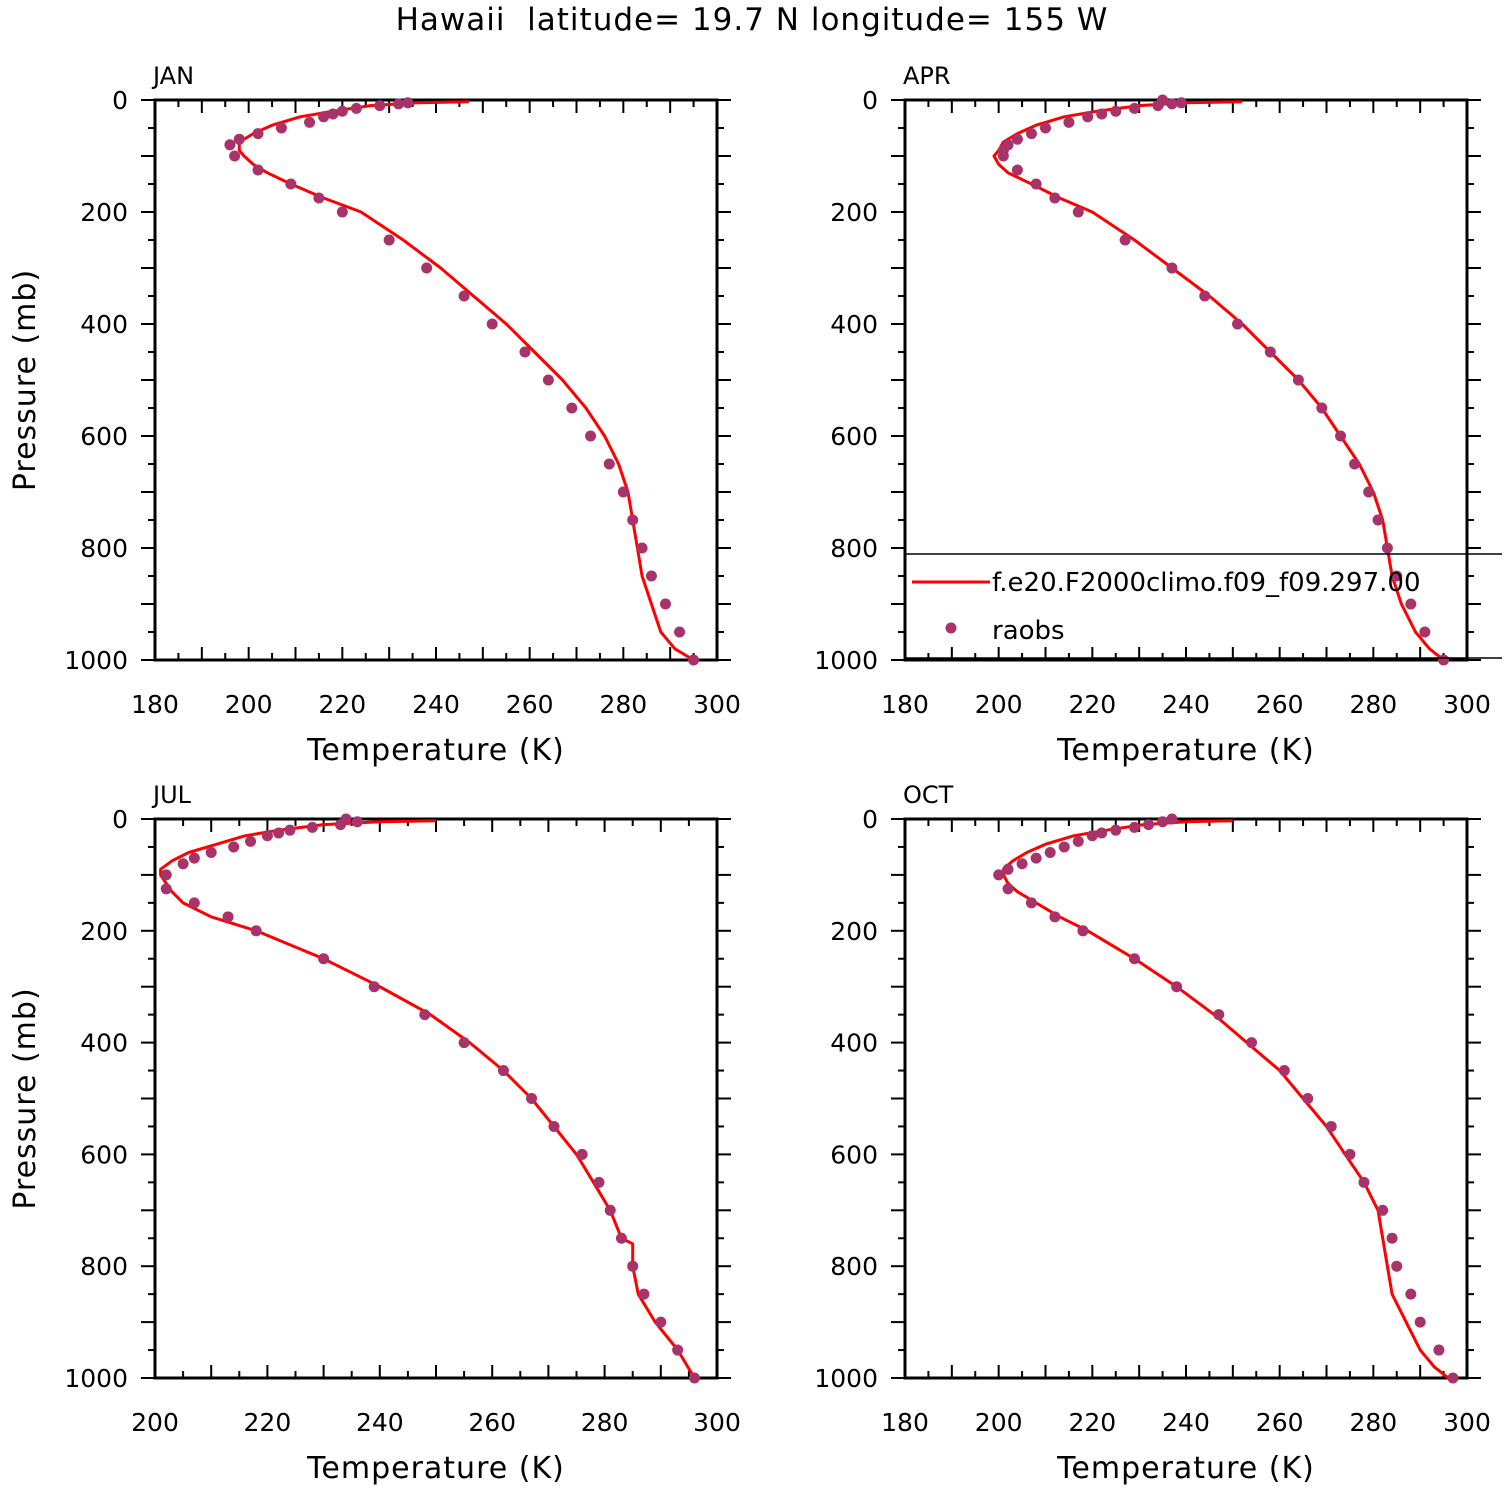  Describe the element at coordinates (928, 795) in the screenshot. I see `panel-label: OCT` at that location.